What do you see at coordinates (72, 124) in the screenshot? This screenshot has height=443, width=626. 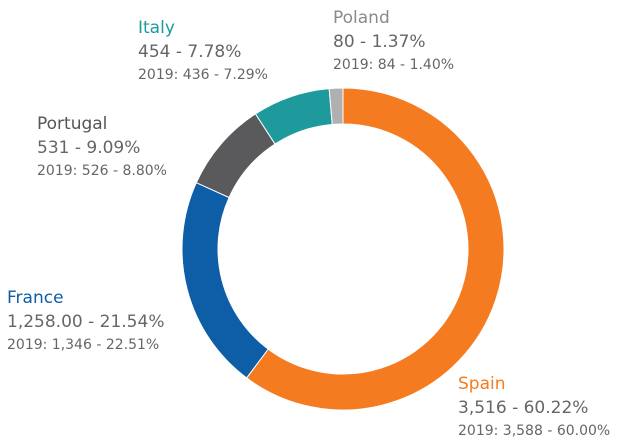 I see `slice-name: Portugal` at bounding box center [72, 124].